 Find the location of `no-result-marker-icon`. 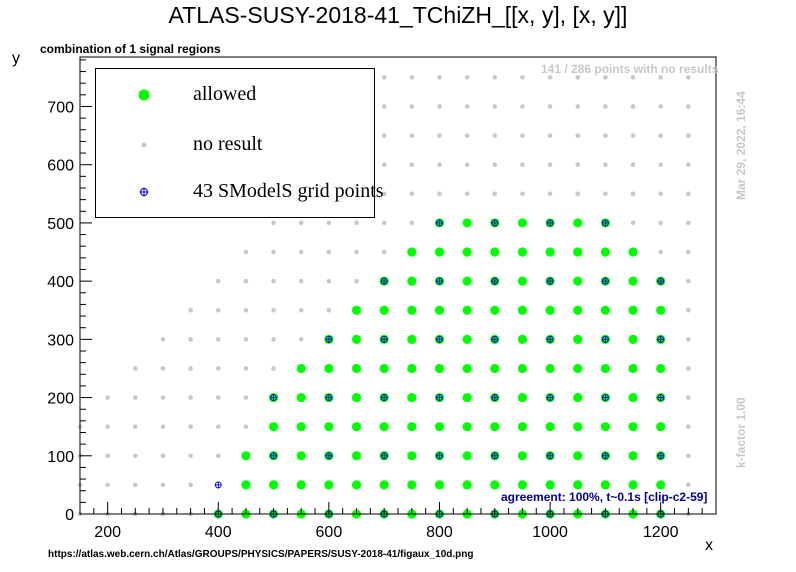

no-result-marker-icon is located at coordinates (144, 145).